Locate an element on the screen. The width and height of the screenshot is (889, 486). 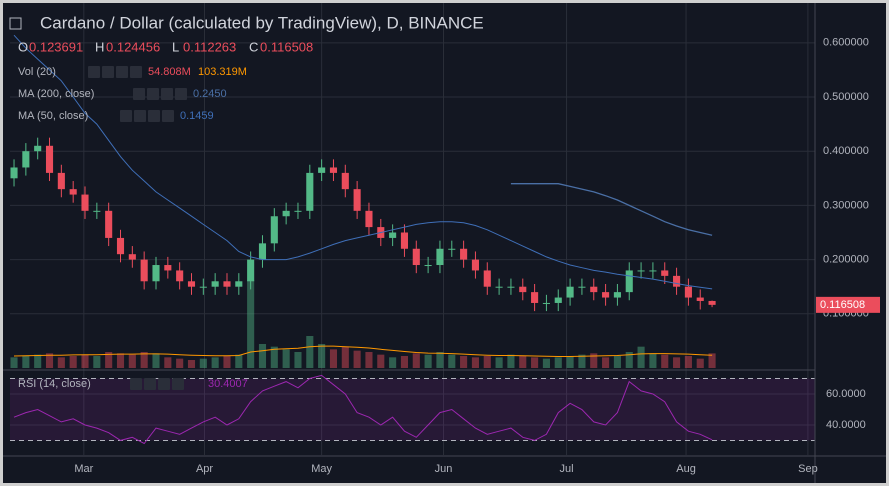
ohlc-key: O is located at coordinates (23, 46).